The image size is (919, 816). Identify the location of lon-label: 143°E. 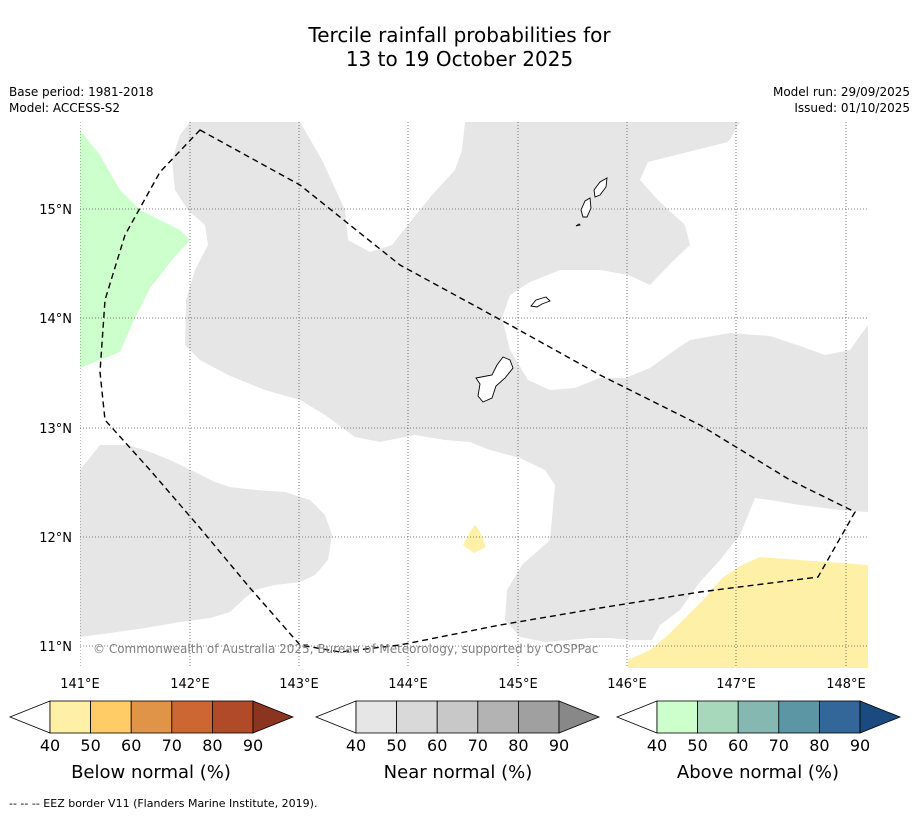
(299, 684).